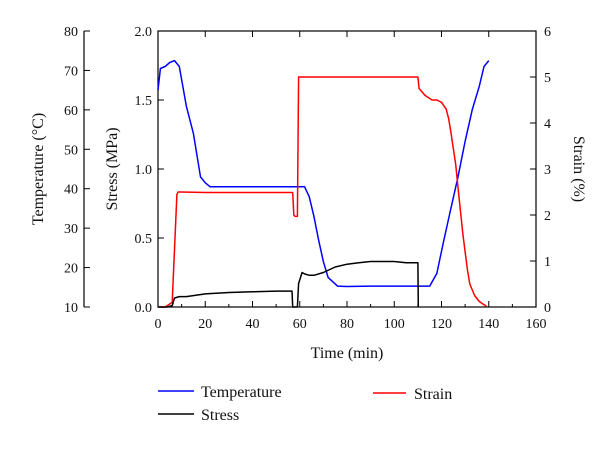 This screenshot has width=600, height=449. Describe the element at coordinates (144, 101) in the screenshot. I see `stress-tick-label: 1.5` at that location.